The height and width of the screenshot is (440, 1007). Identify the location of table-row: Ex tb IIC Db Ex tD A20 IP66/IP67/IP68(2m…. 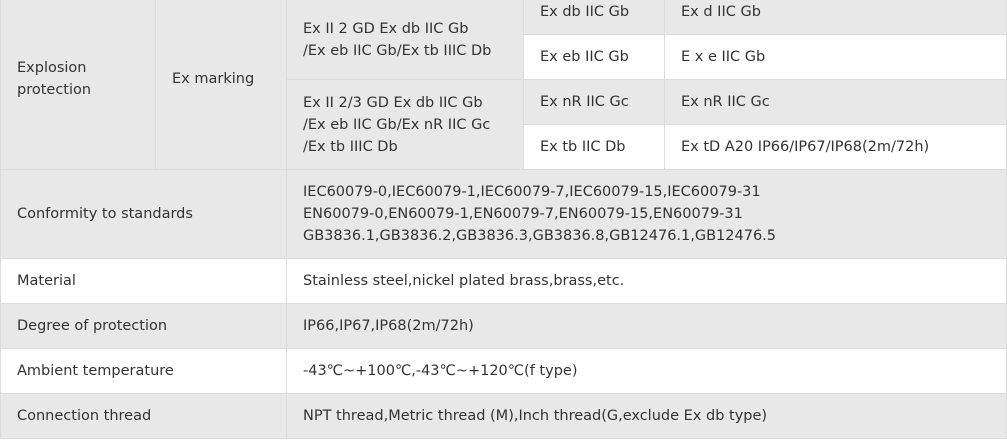
(504, 147).